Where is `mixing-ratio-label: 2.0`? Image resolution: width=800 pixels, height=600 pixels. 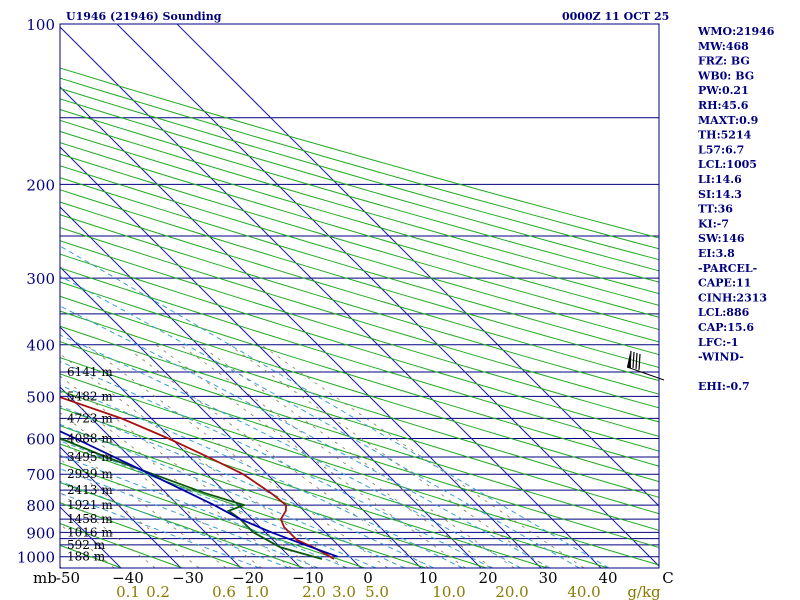
mixing-ratio-label: 2.0 is located at coordinates (314, 591).